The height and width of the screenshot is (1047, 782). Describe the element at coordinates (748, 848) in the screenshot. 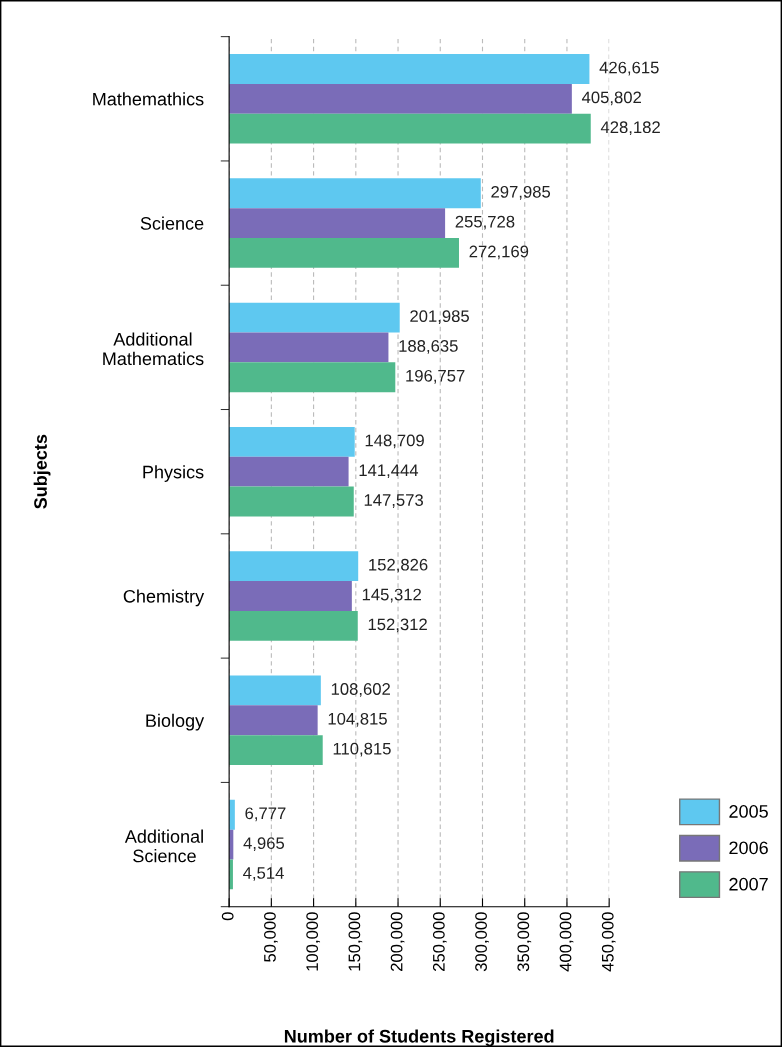

I see `legend-label: 2006` at that location.